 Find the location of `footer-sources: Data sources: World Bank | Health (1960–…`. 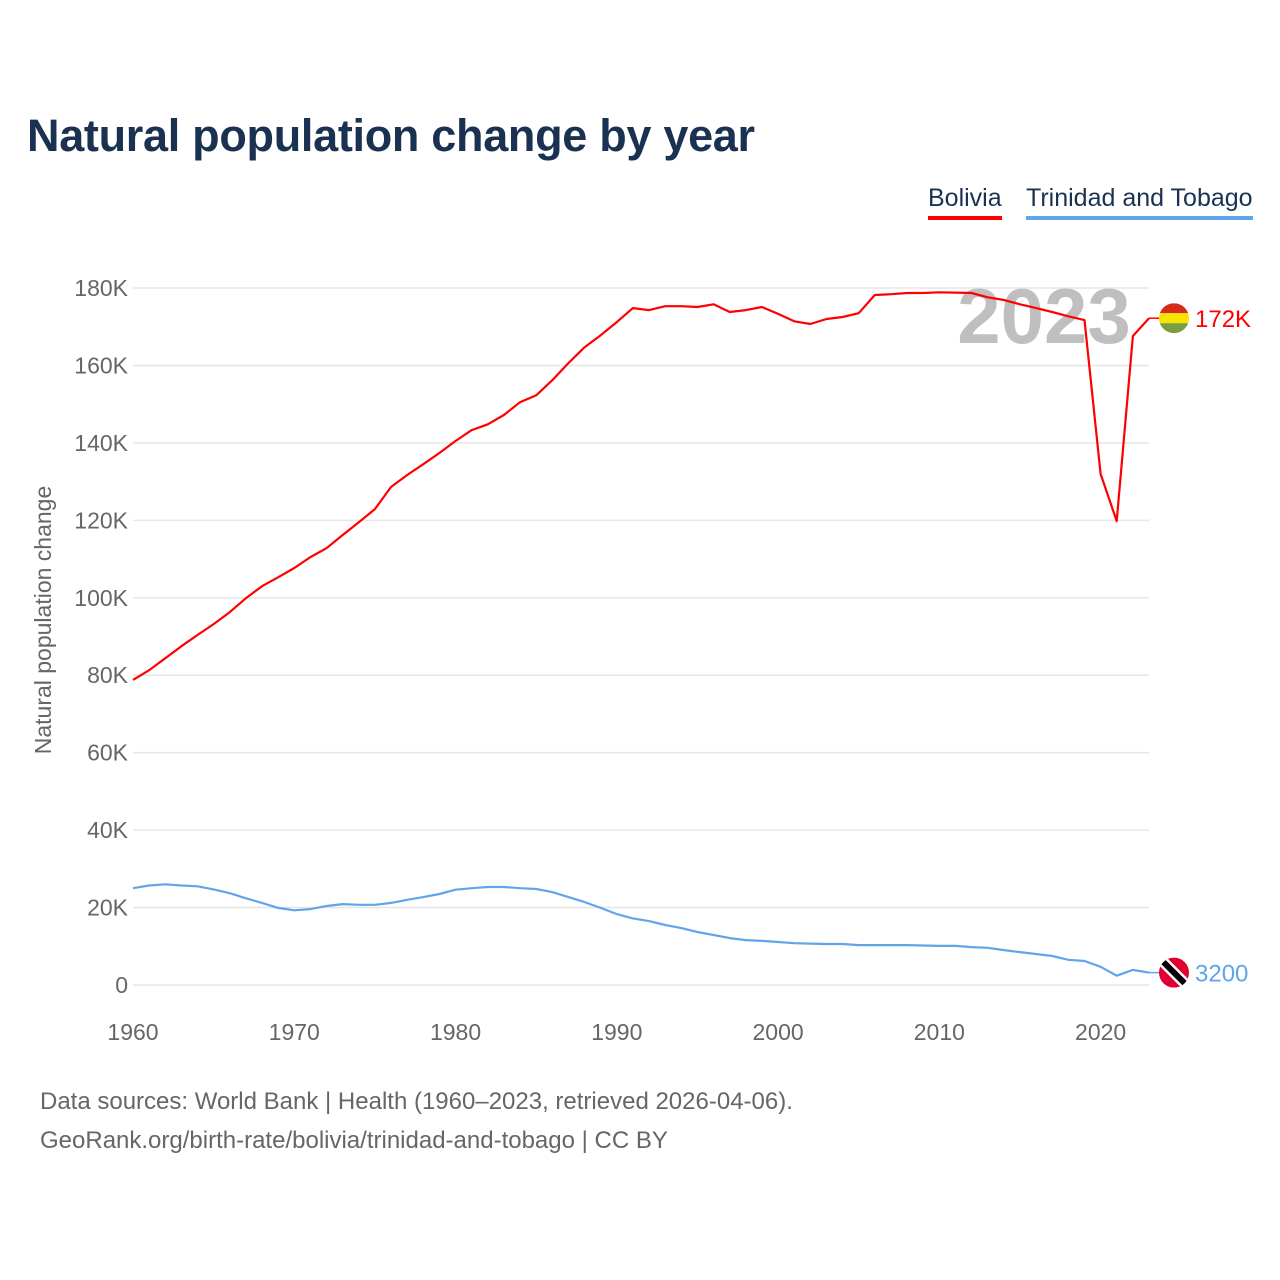

footer-sources: Data sources: World Bank | Health (1960–… is located at coordinates (416, 1101).